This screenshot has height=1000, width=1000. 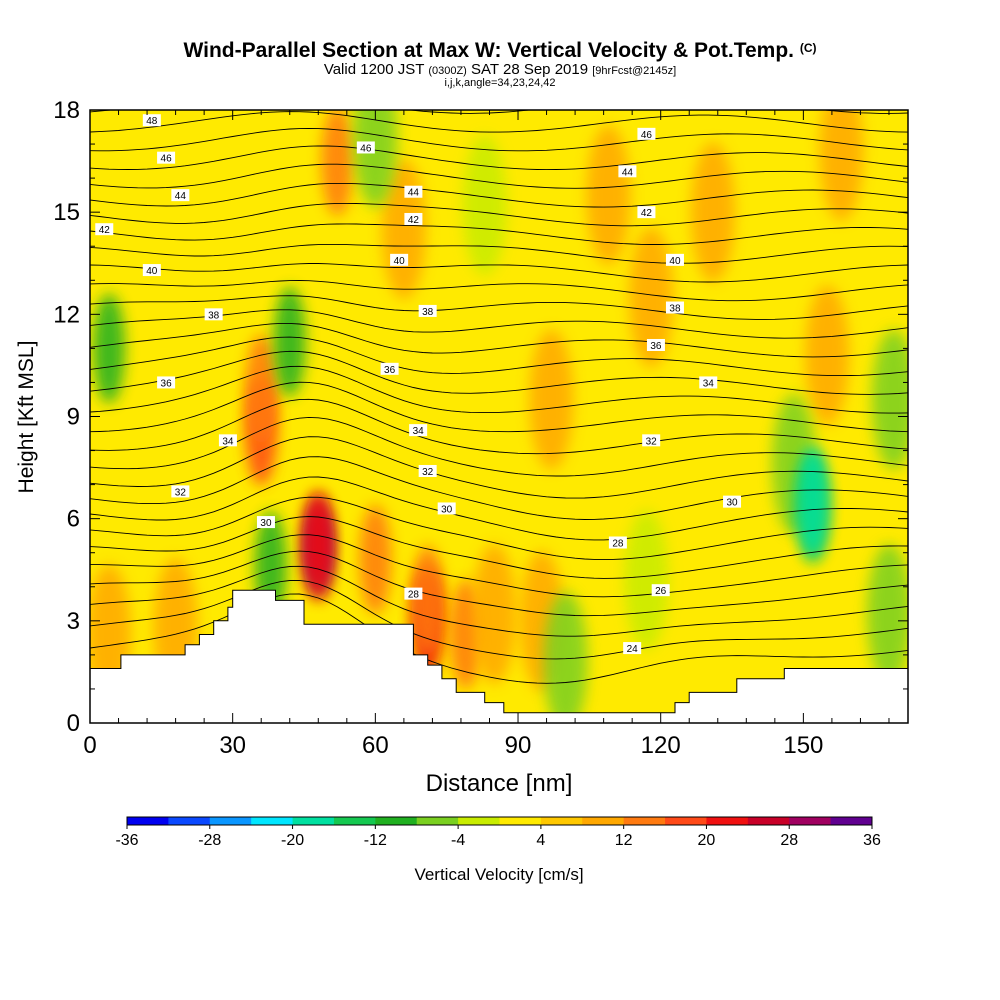 I want to click on y-tick-label: 0, so click(x=73, y=723).